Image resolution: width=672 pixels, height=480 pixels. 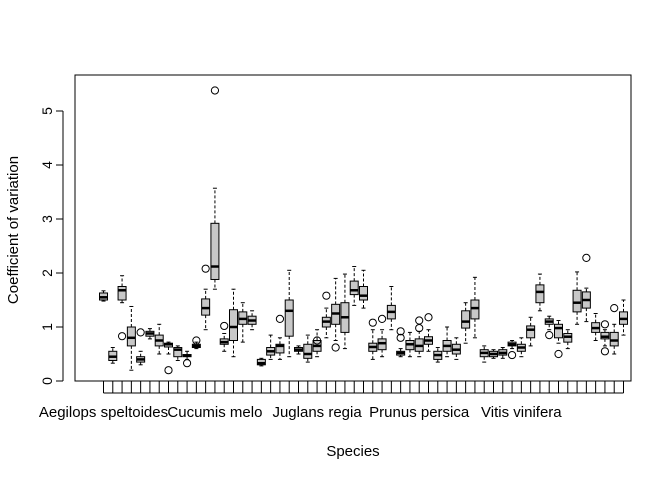 What do you see at coordinates (47, 273) in the screenshot?
I see `y-tick-label: 2` at bounding box center [47, 273].